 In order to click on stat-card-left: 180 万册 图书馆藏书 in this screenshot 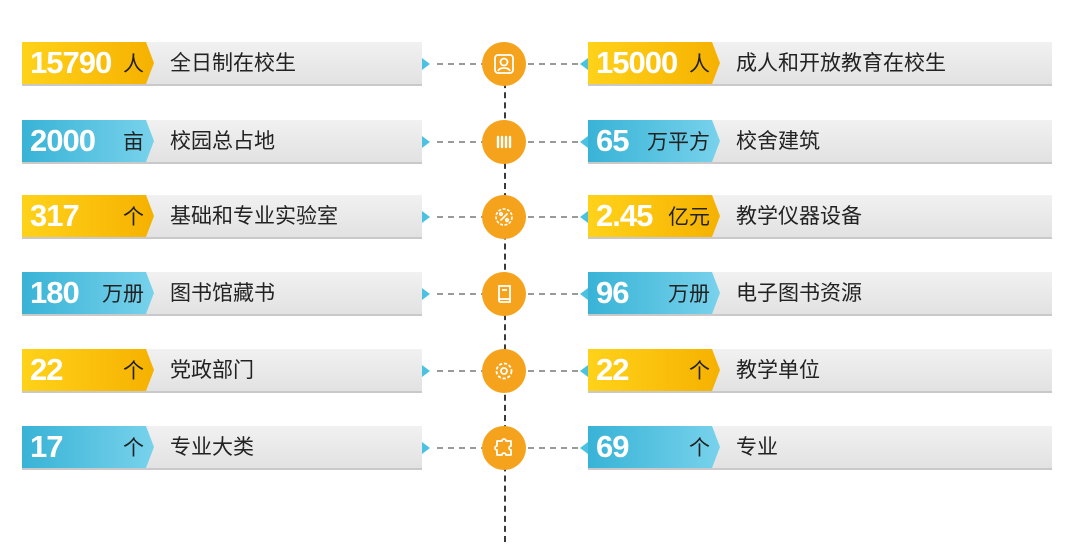, I will do `click(222, 294)`.